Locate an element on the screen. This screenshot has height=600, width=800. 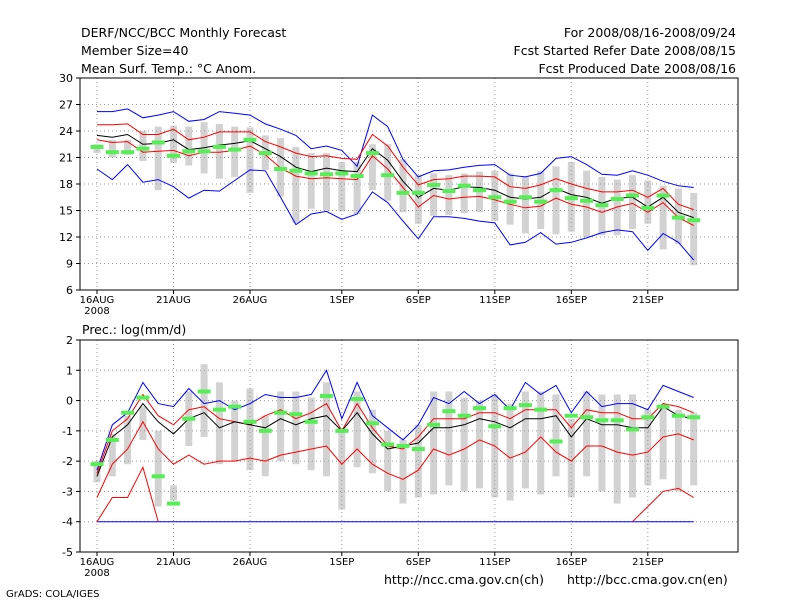
y-tick-label: 15 is located at coordinates (66, 211).